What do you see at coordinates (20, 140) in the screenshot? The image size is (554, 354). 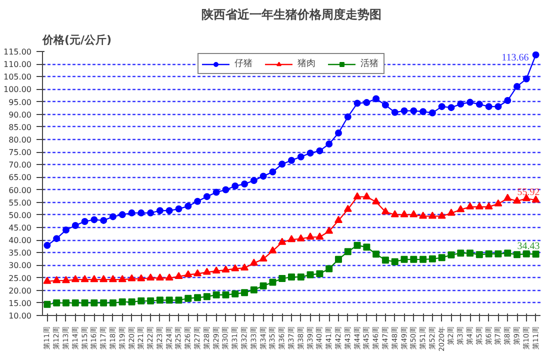 I see `y-tick-label: 80.00` at bounding box center [20, 140].